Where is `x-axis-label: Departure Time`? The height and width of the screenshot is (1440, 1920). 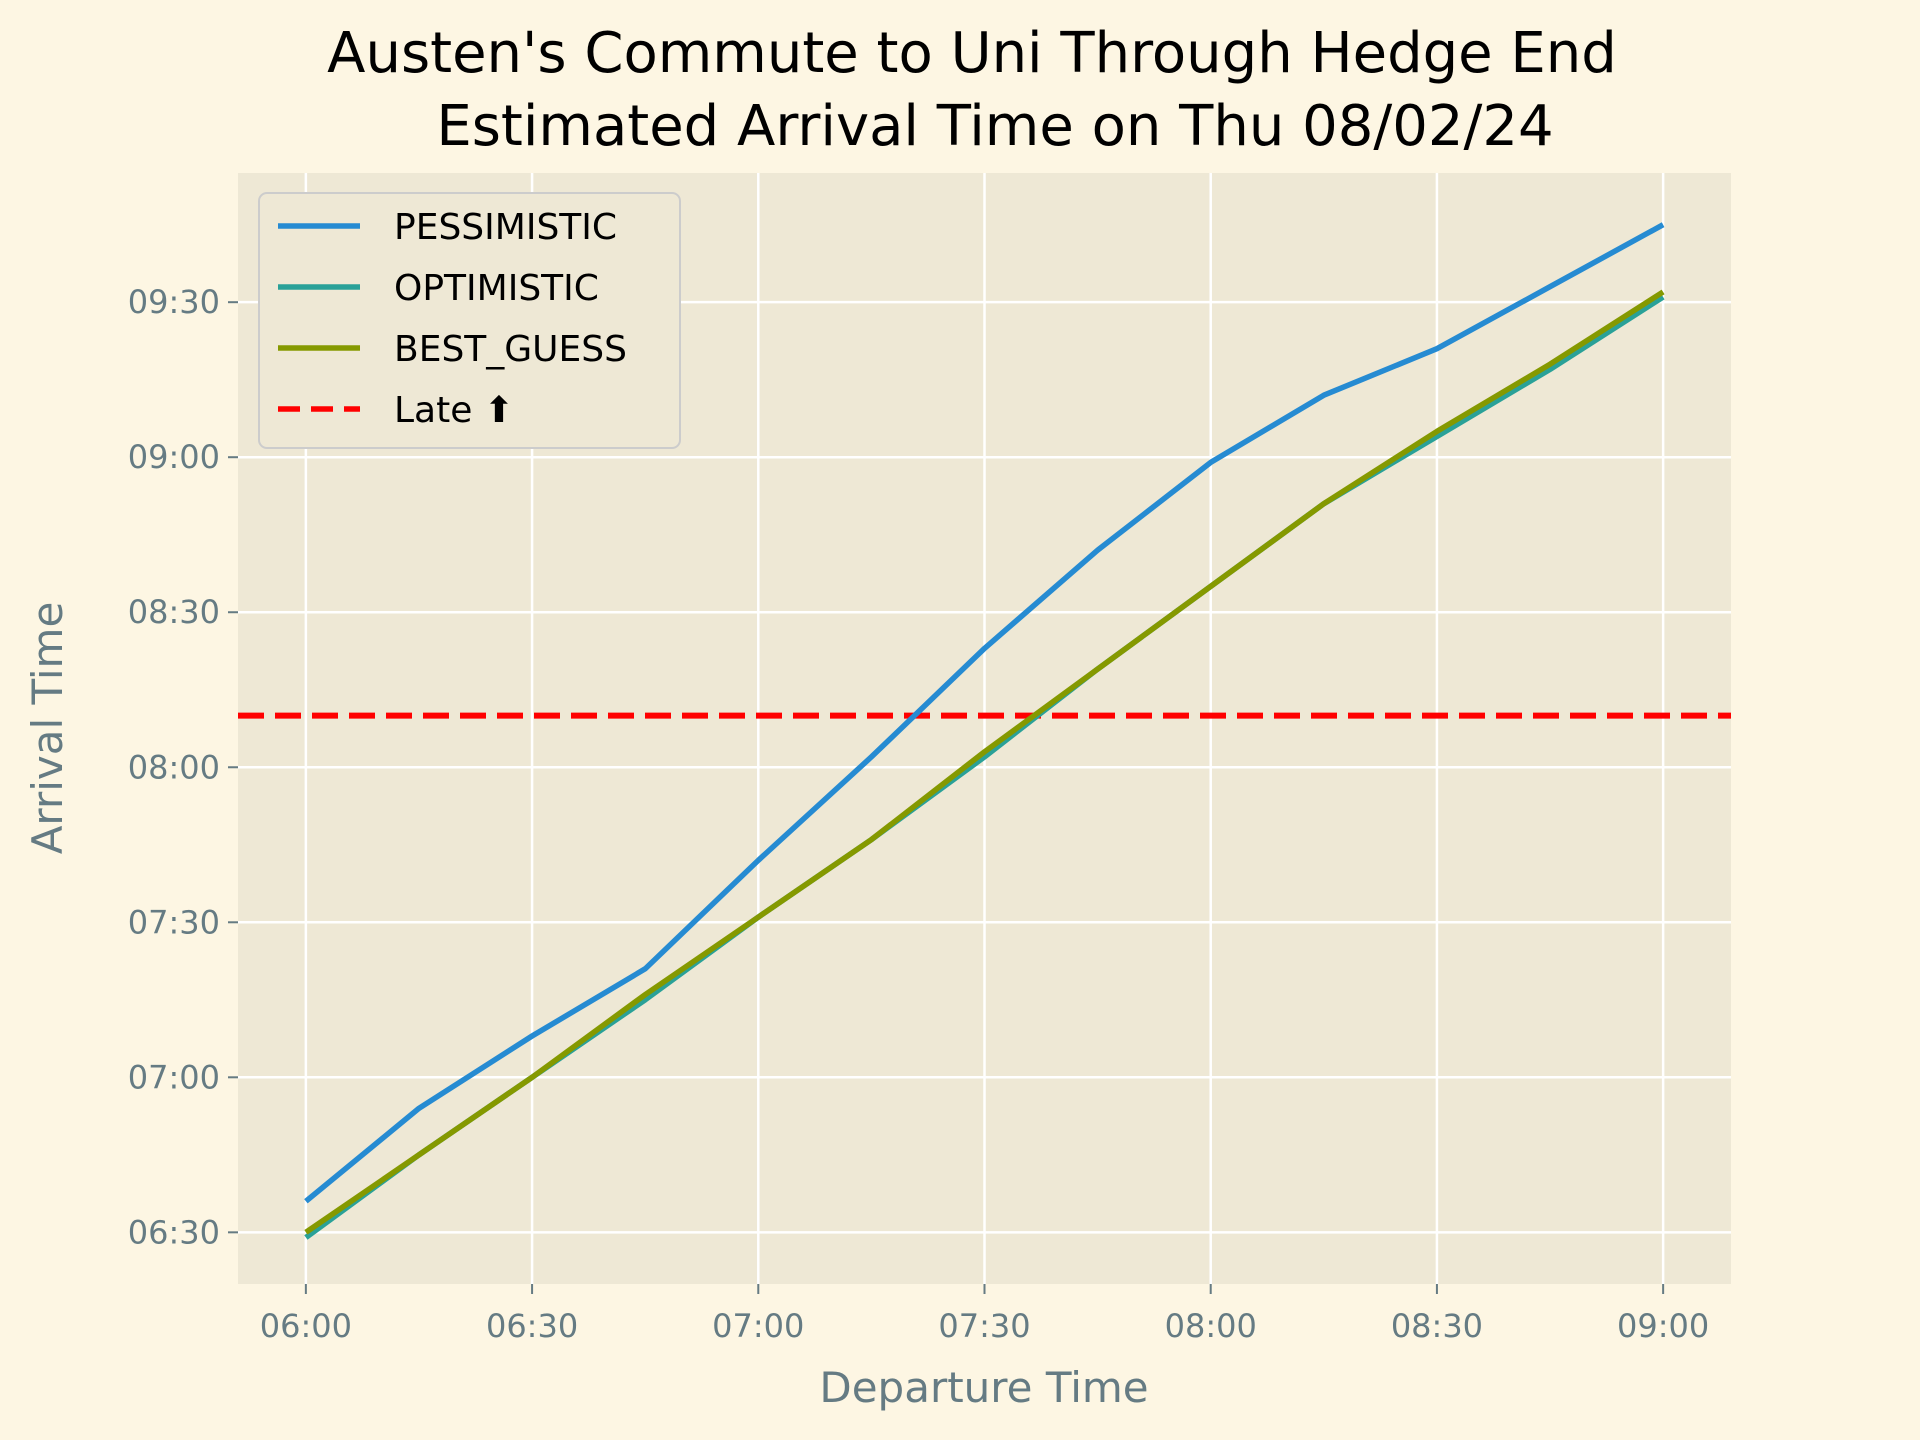
x-axis-label: Departure Time is located at coordinates (983, 1387).